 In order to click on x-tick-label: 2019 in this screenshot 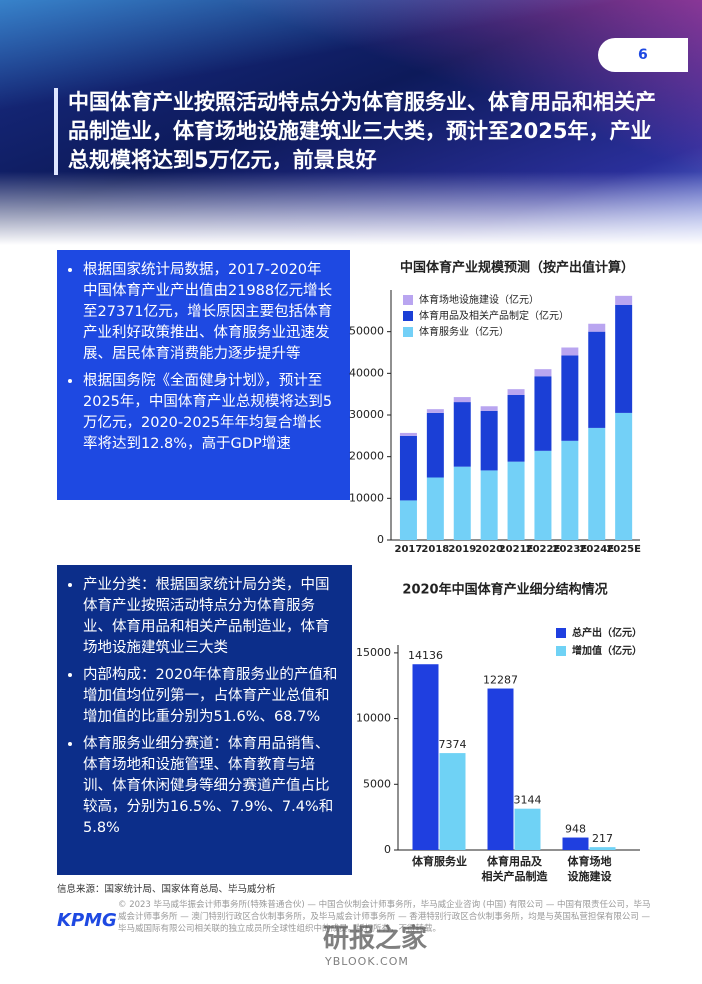, I will do `click(462, 549)`.